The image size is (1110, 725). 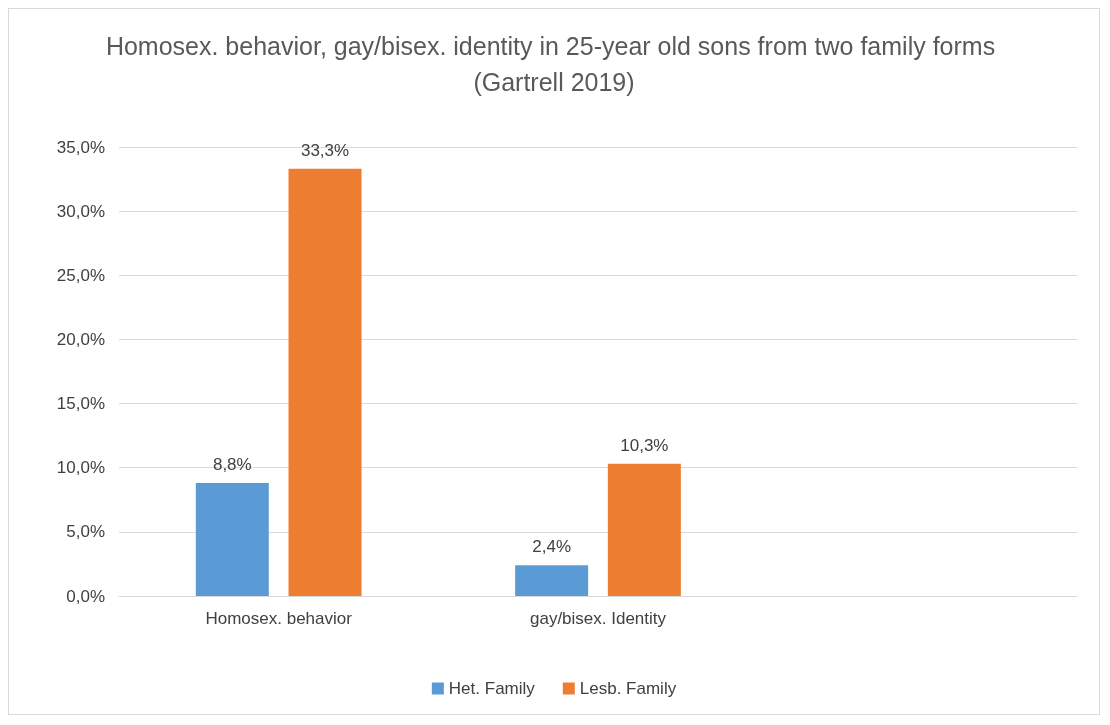 What do you see at coordinates (80, 339) in the screenshot?
I see `y-tick-label: 20,0%` at bounding box center [80, 339].